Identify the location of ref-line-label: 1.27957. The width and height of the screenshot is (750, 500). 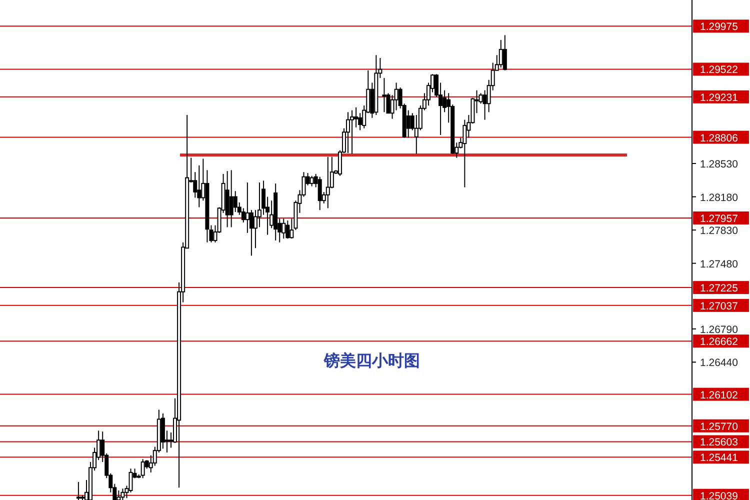
(719, 218).